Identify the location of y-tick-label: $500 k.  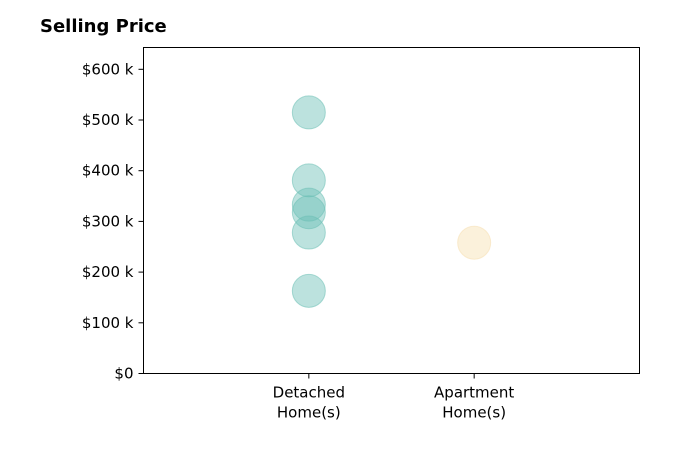
(108, 120).